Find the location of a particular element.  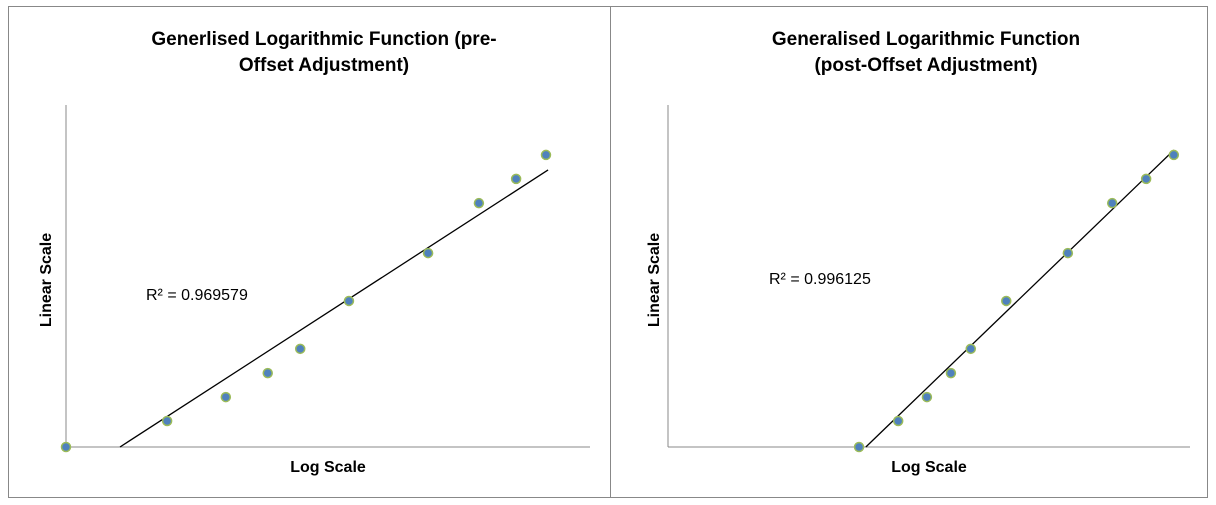

chart-title: Offset Adjustment) is located at coordinates (324, 65).